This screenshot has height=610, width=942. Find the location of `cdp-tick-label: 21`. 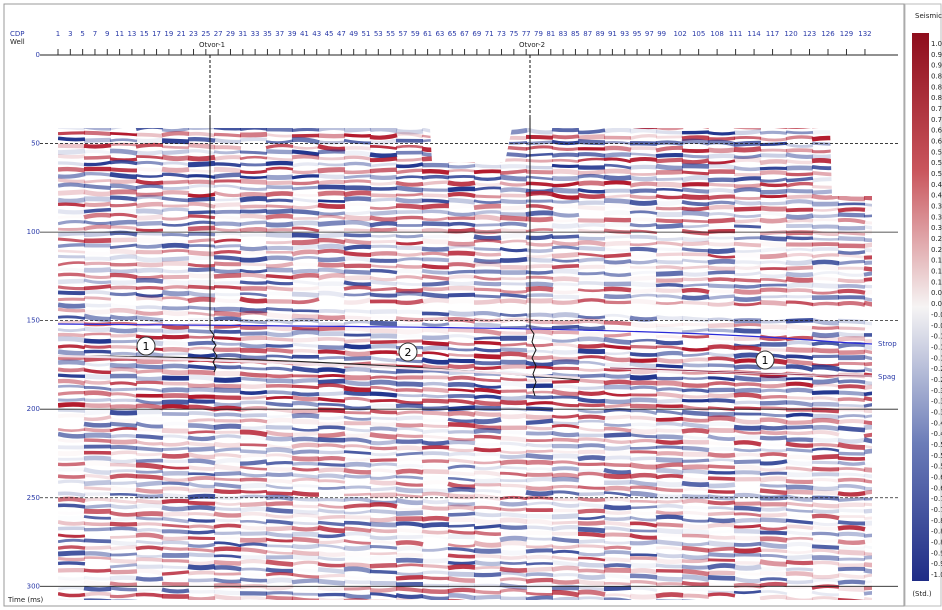

cdp-tick-label: 21 is located at coordinates (181, 34).